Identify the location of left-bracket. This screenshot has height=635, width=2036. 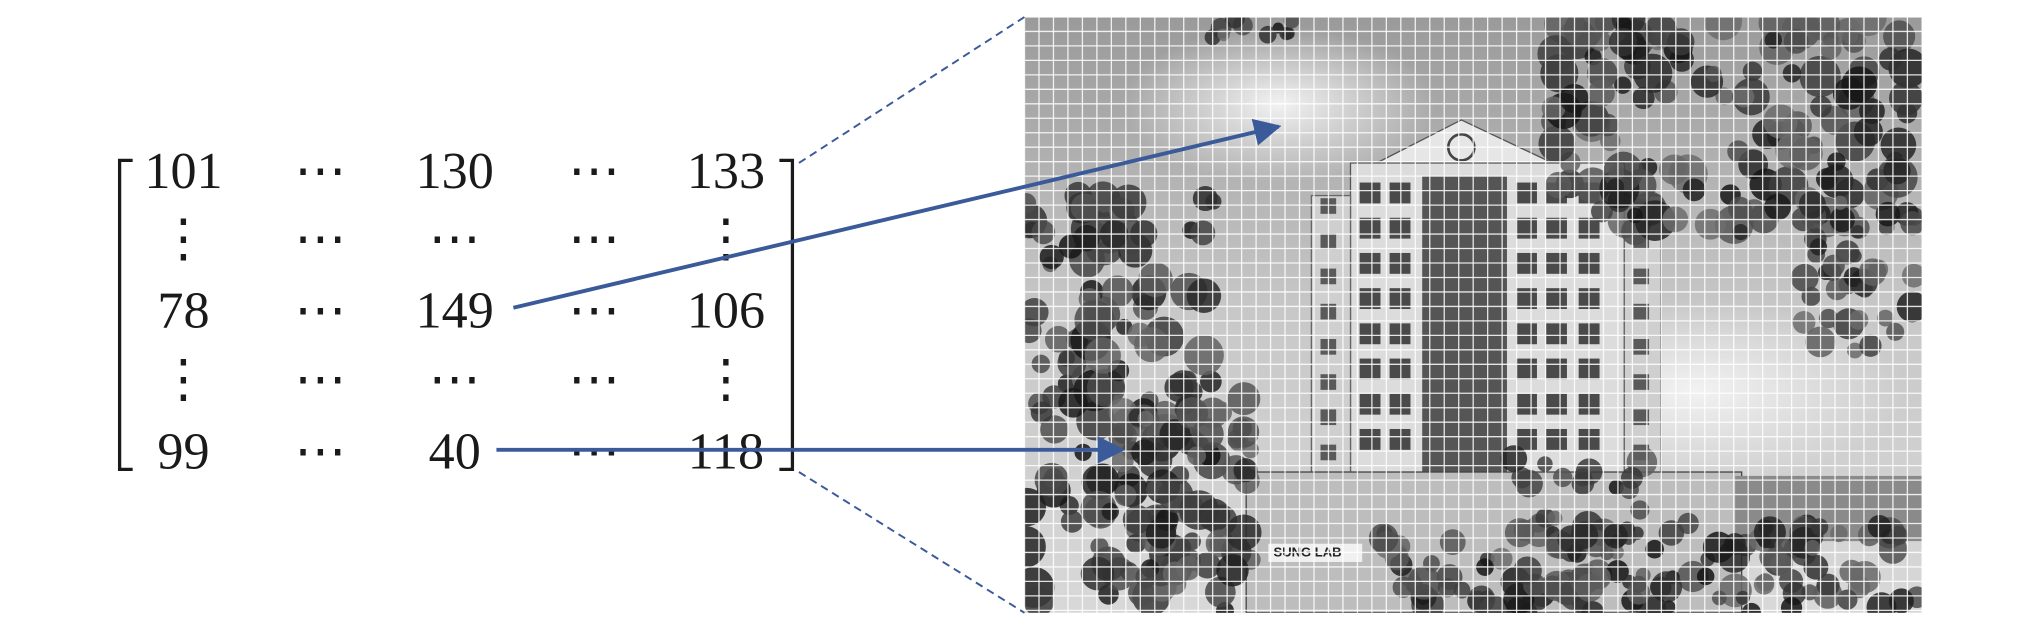
(125, 315).